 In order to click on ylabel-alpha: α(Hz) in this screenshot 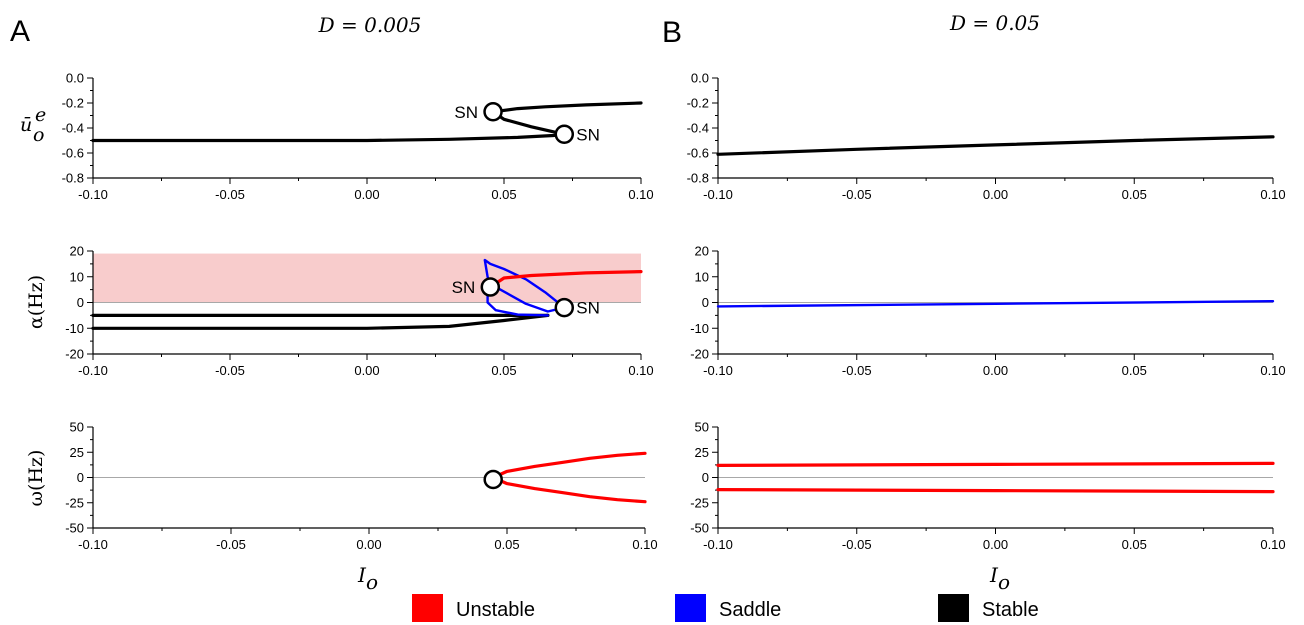, I will do `click(36, 302)`.